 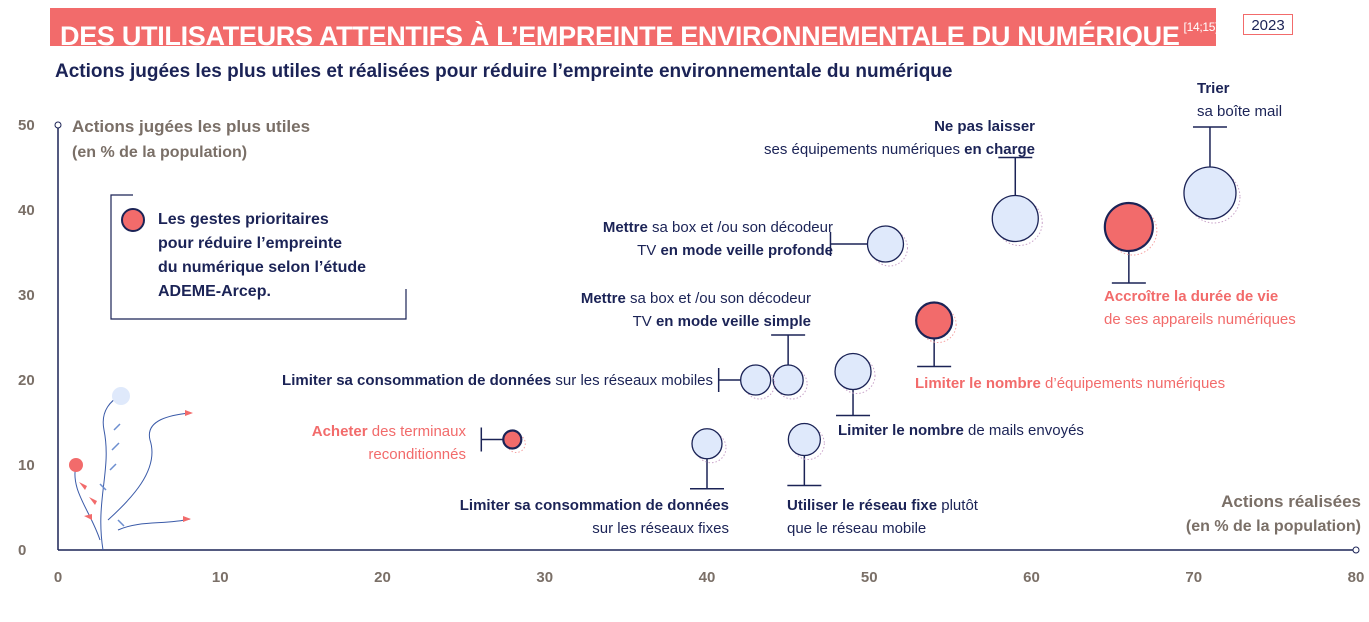 I want to click on x-tick-label: 60, so click(x=1031, y=577).